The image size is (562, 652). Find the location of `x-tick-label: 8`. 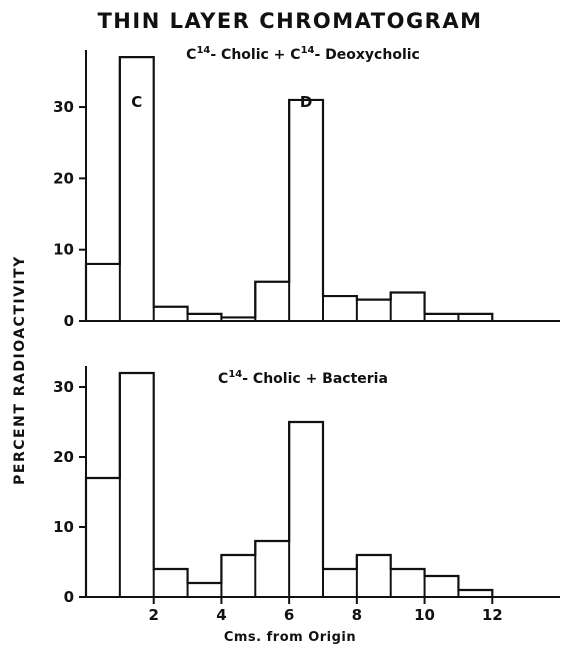

x-tick-label: 8 is located at coordinates (357, 615).